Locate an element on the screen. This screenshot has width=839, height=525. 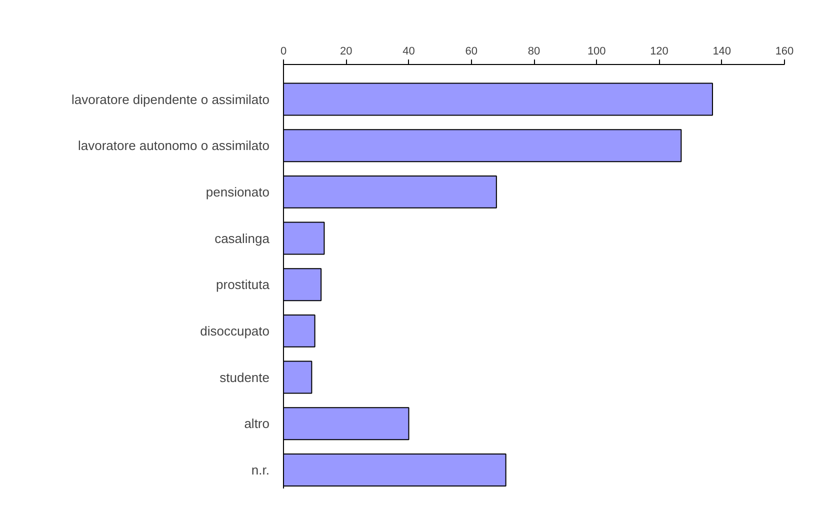
x-tick-label: 140 is located at coordinates (722, 52).